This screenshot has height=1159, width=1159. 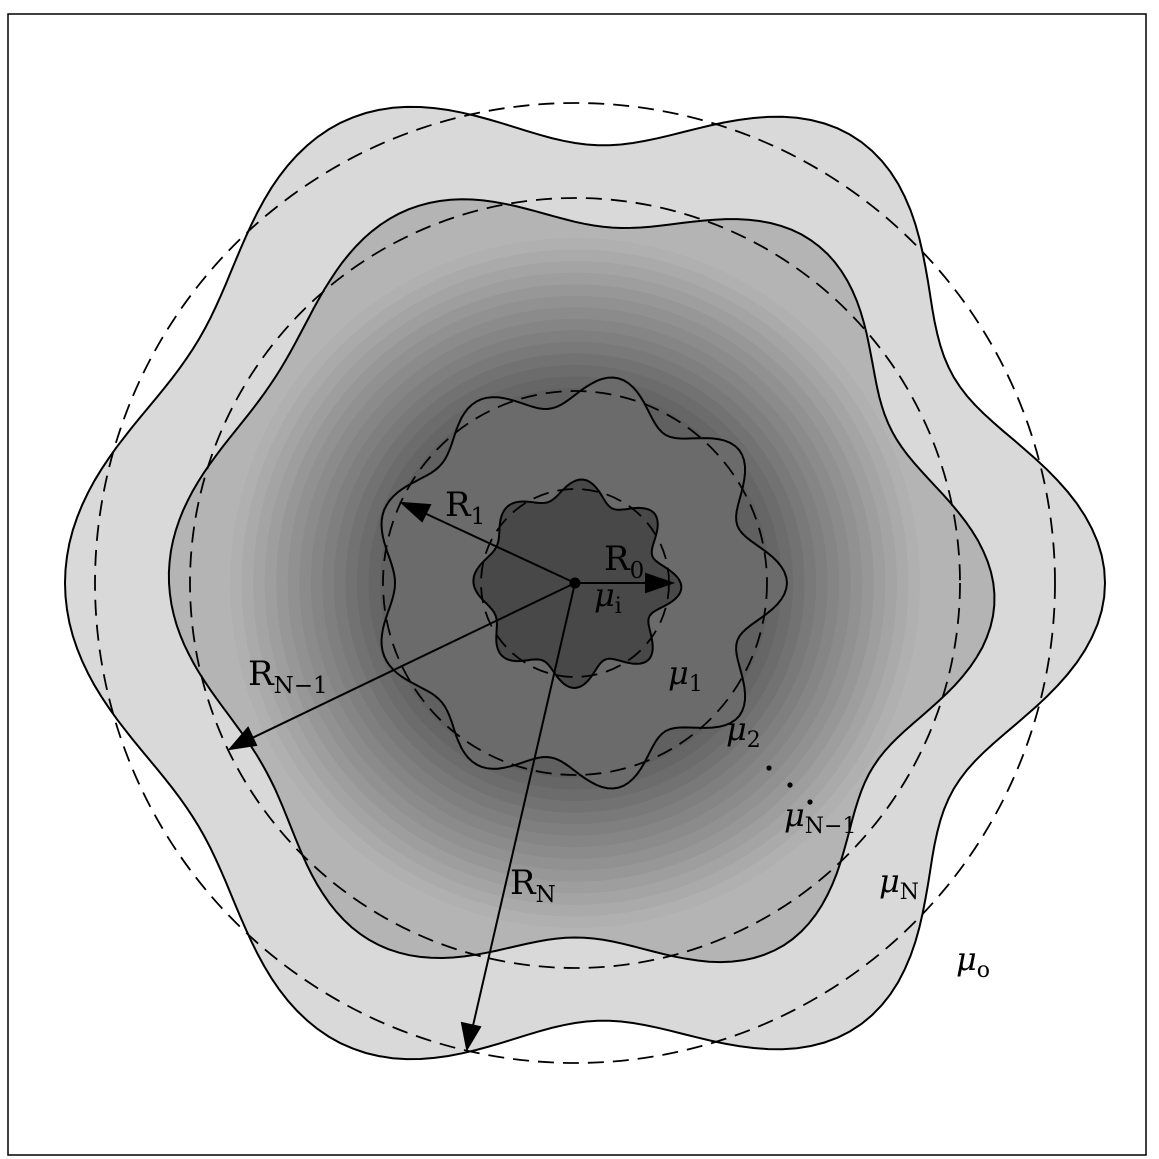 What do you see at coordinates (820, 817) in the screenshot?
I see `label-mu-n1: μN−1` at bounding box center [820, 817].